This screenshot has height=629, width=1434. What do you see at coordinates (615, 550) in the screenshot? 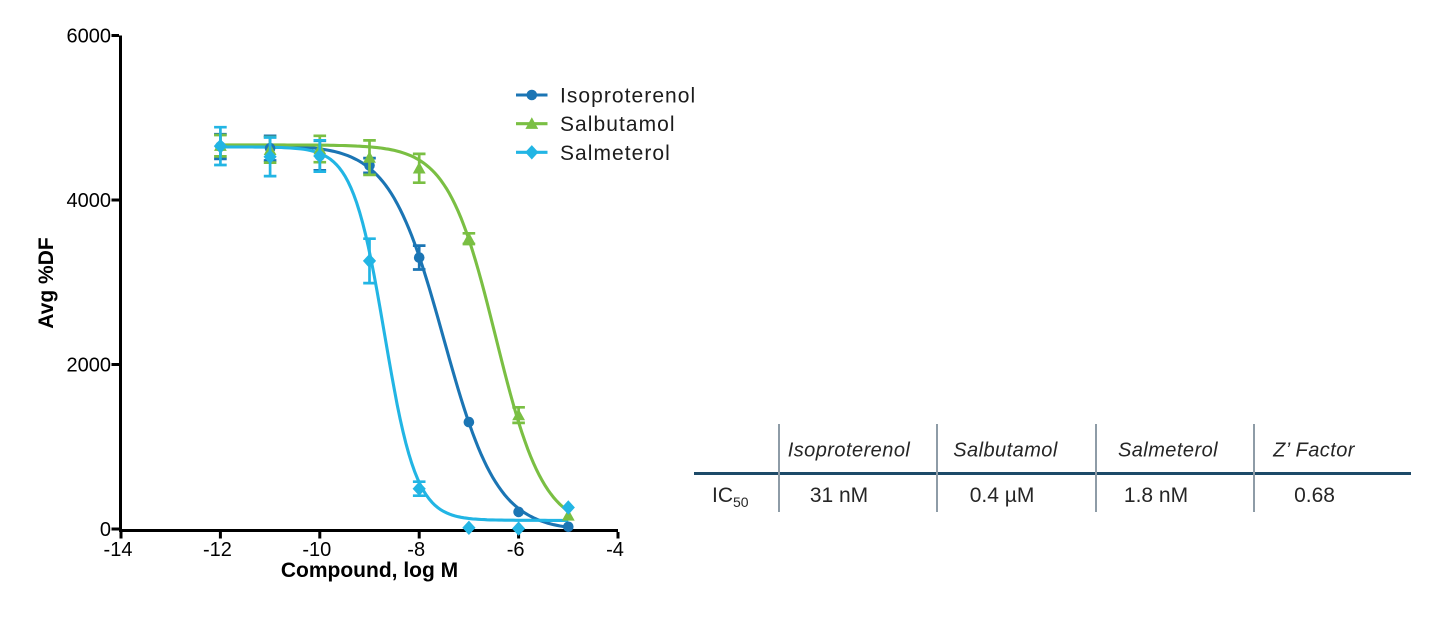
I see `svg-text: -4` at bounding box center [615, 550].